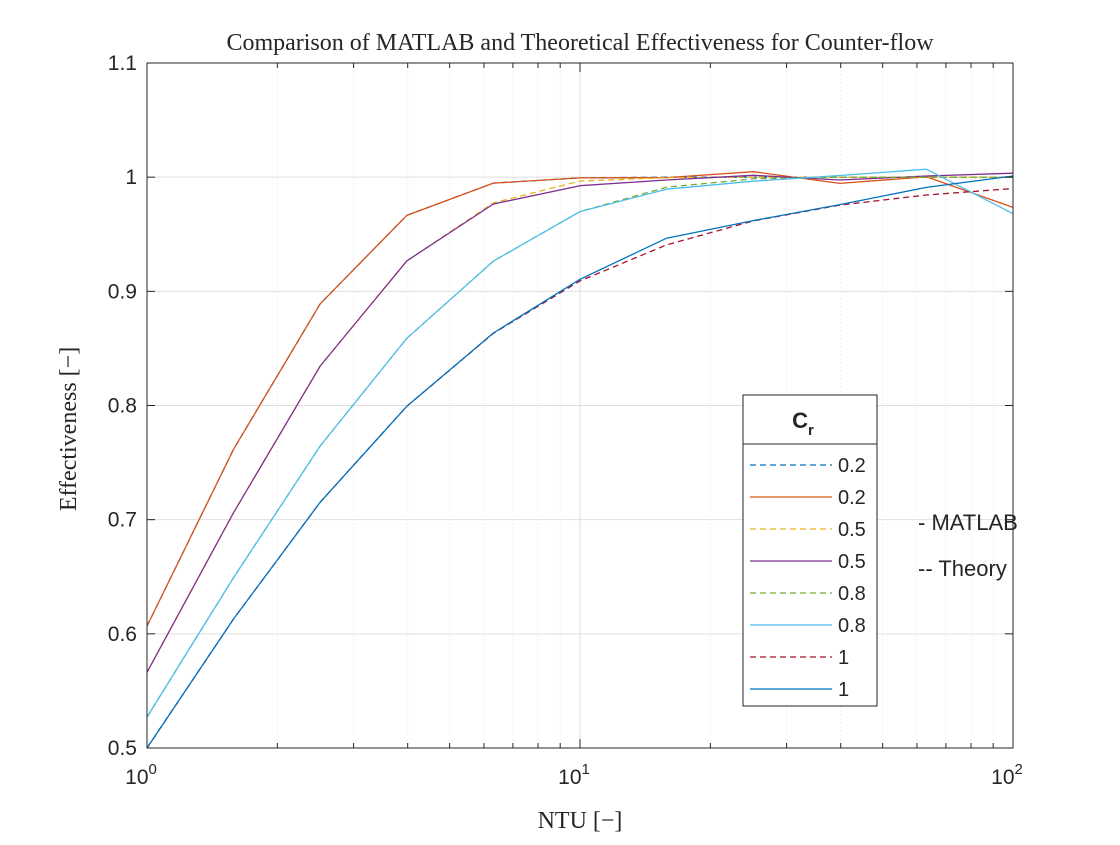 Image resolution: width=1120 pixels, height=845 pixels. What do you see at coordinates (843, 690) in the screenshot?
I see `legend-label-7: 1` at bounding box center [843, 690].